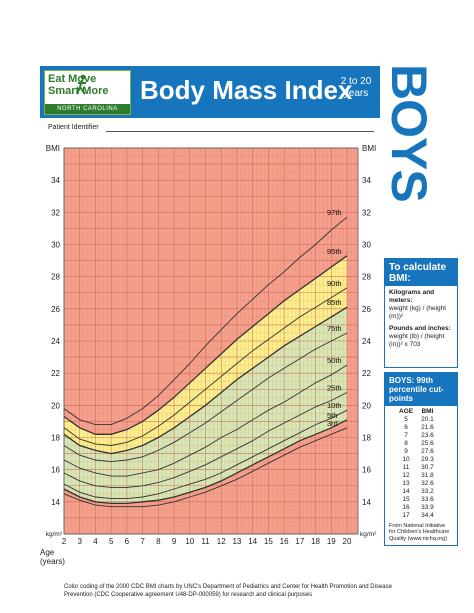 Image resolution: width=474 pixels, height=613 pixels. Describe the element at coordinates (427, 427) in the screenshot. I see `cutpoint-bmi: 21.6` at that location.